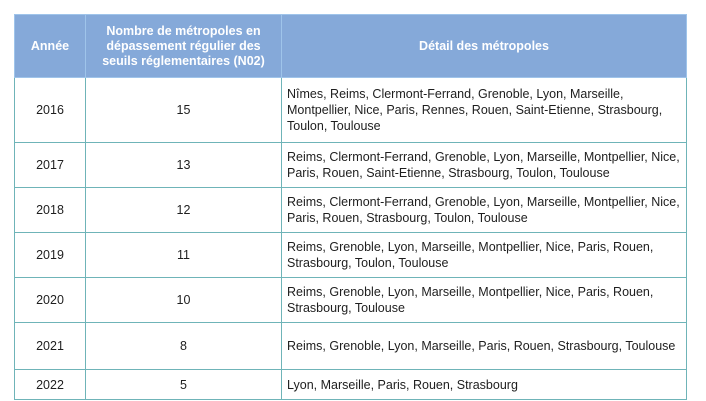 The height and width of the screenshot is (401, 706). I want to click on header-detail: Détail des métropoles, so click(484, 46).